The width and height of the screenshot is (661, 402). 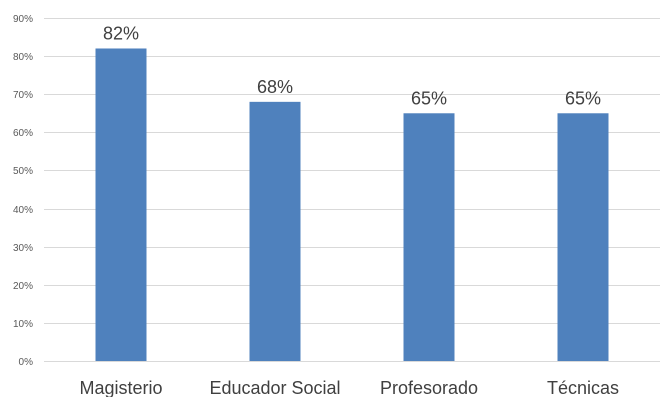 I want to click on x-category-label: Profesorado, so click(x=429, y=387).